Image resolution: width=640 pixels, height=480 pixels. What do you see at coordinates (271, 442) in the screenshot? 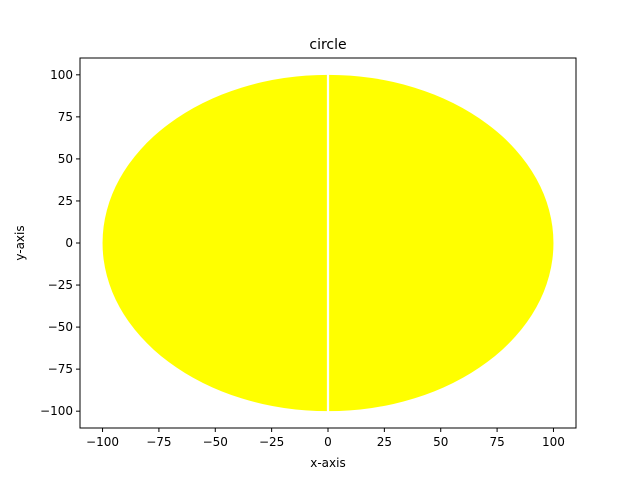
I see `x-tick-label: −25` at bounding box center [271, 442].